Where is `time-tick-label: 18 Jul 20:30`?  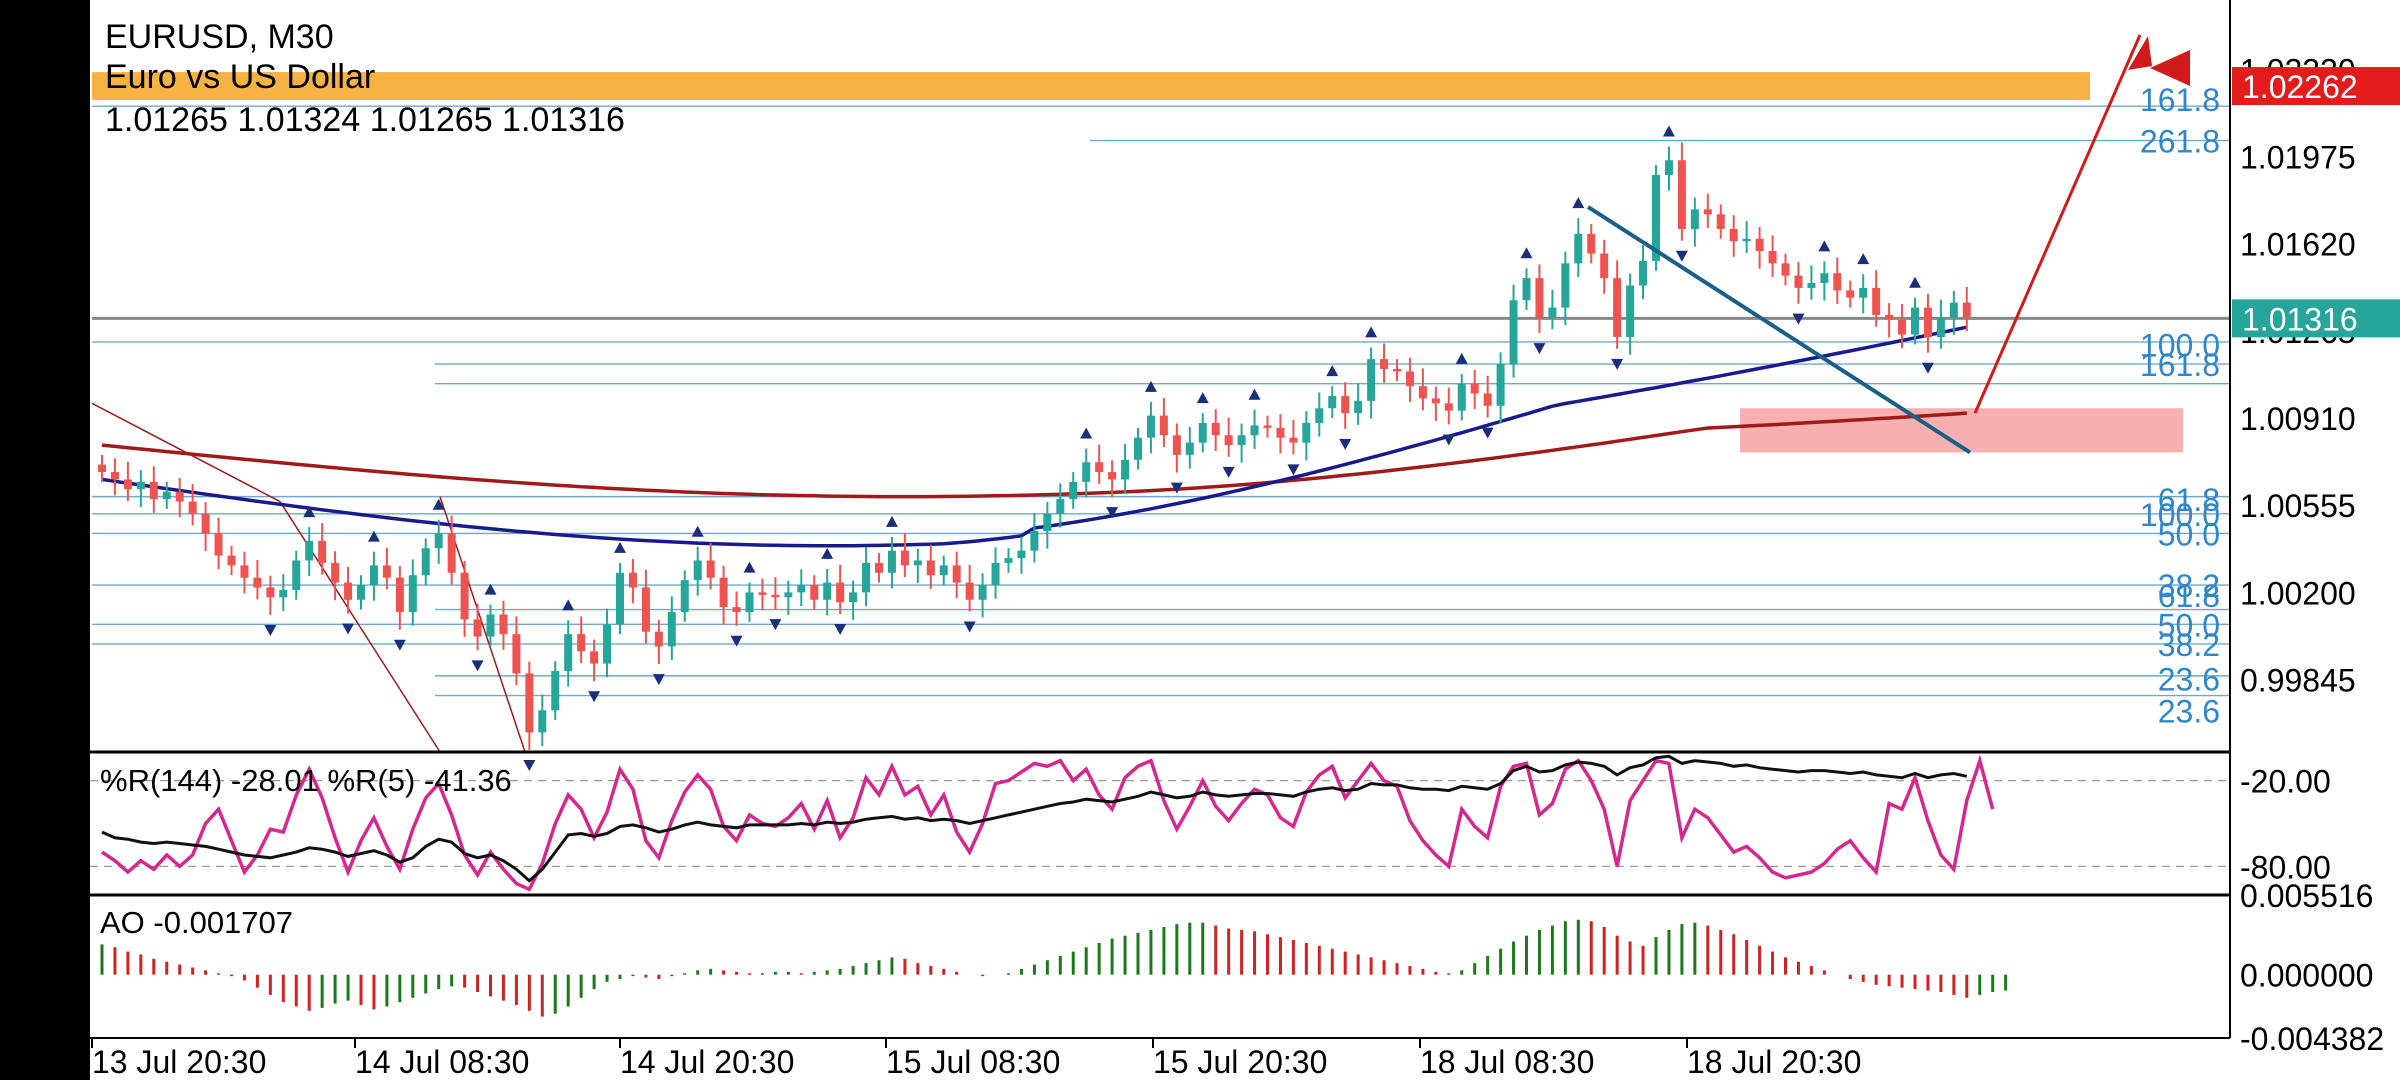
time-tick-label: 18 Jul 20:30 is located at coordinates (1774, 1062).